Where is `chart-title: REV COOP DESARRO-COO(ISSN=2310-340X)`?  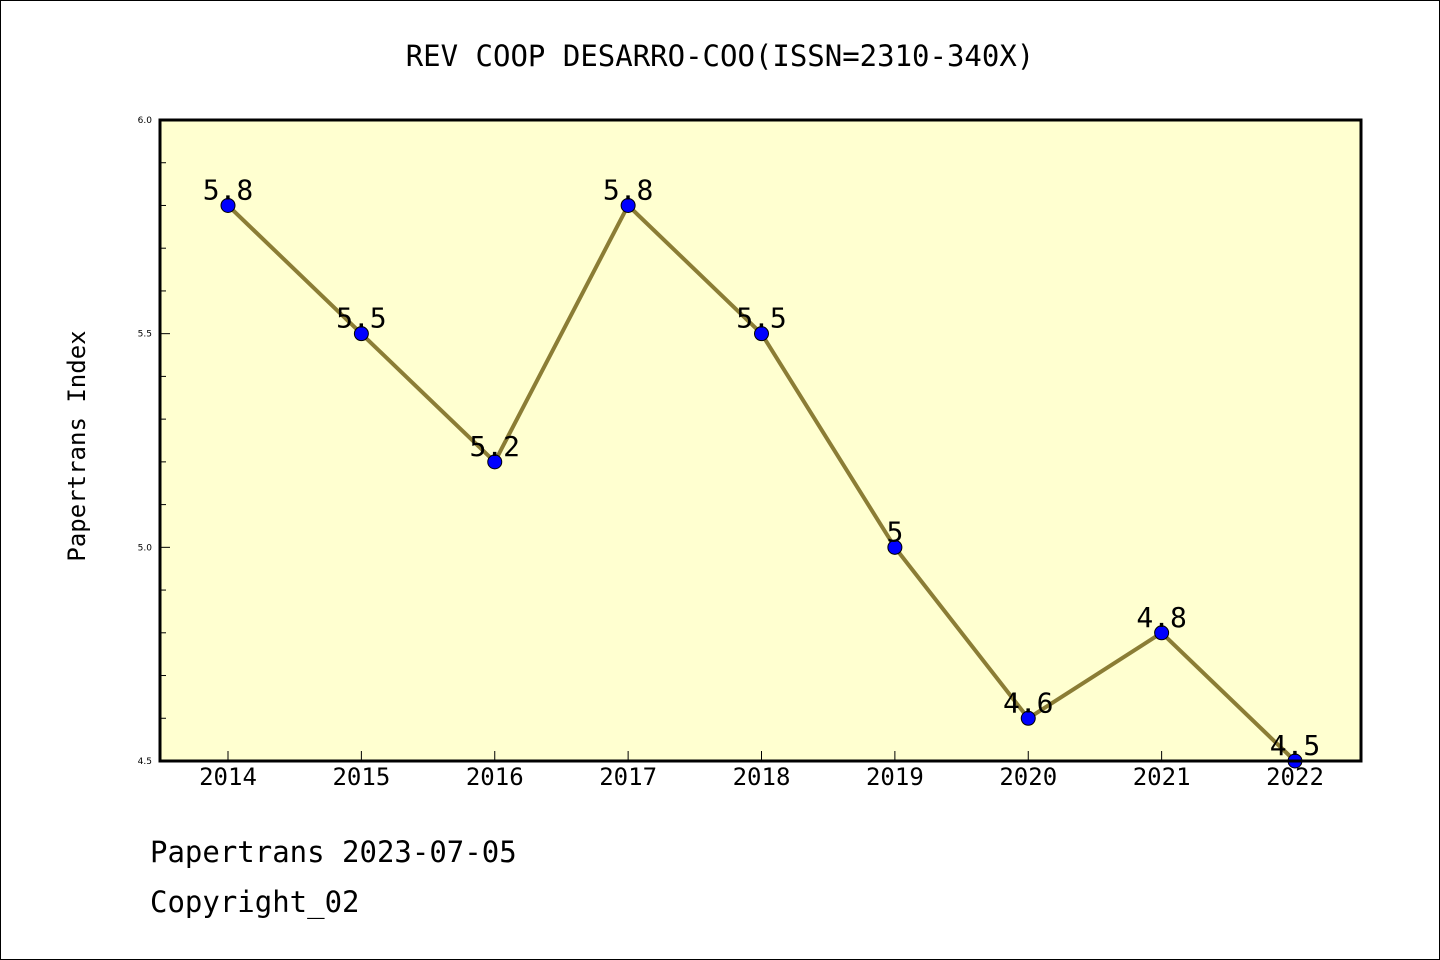
chart-title: REV COOP DESARRO-COO(ISSN=2310-340X) is located at coordinates (720, 56).